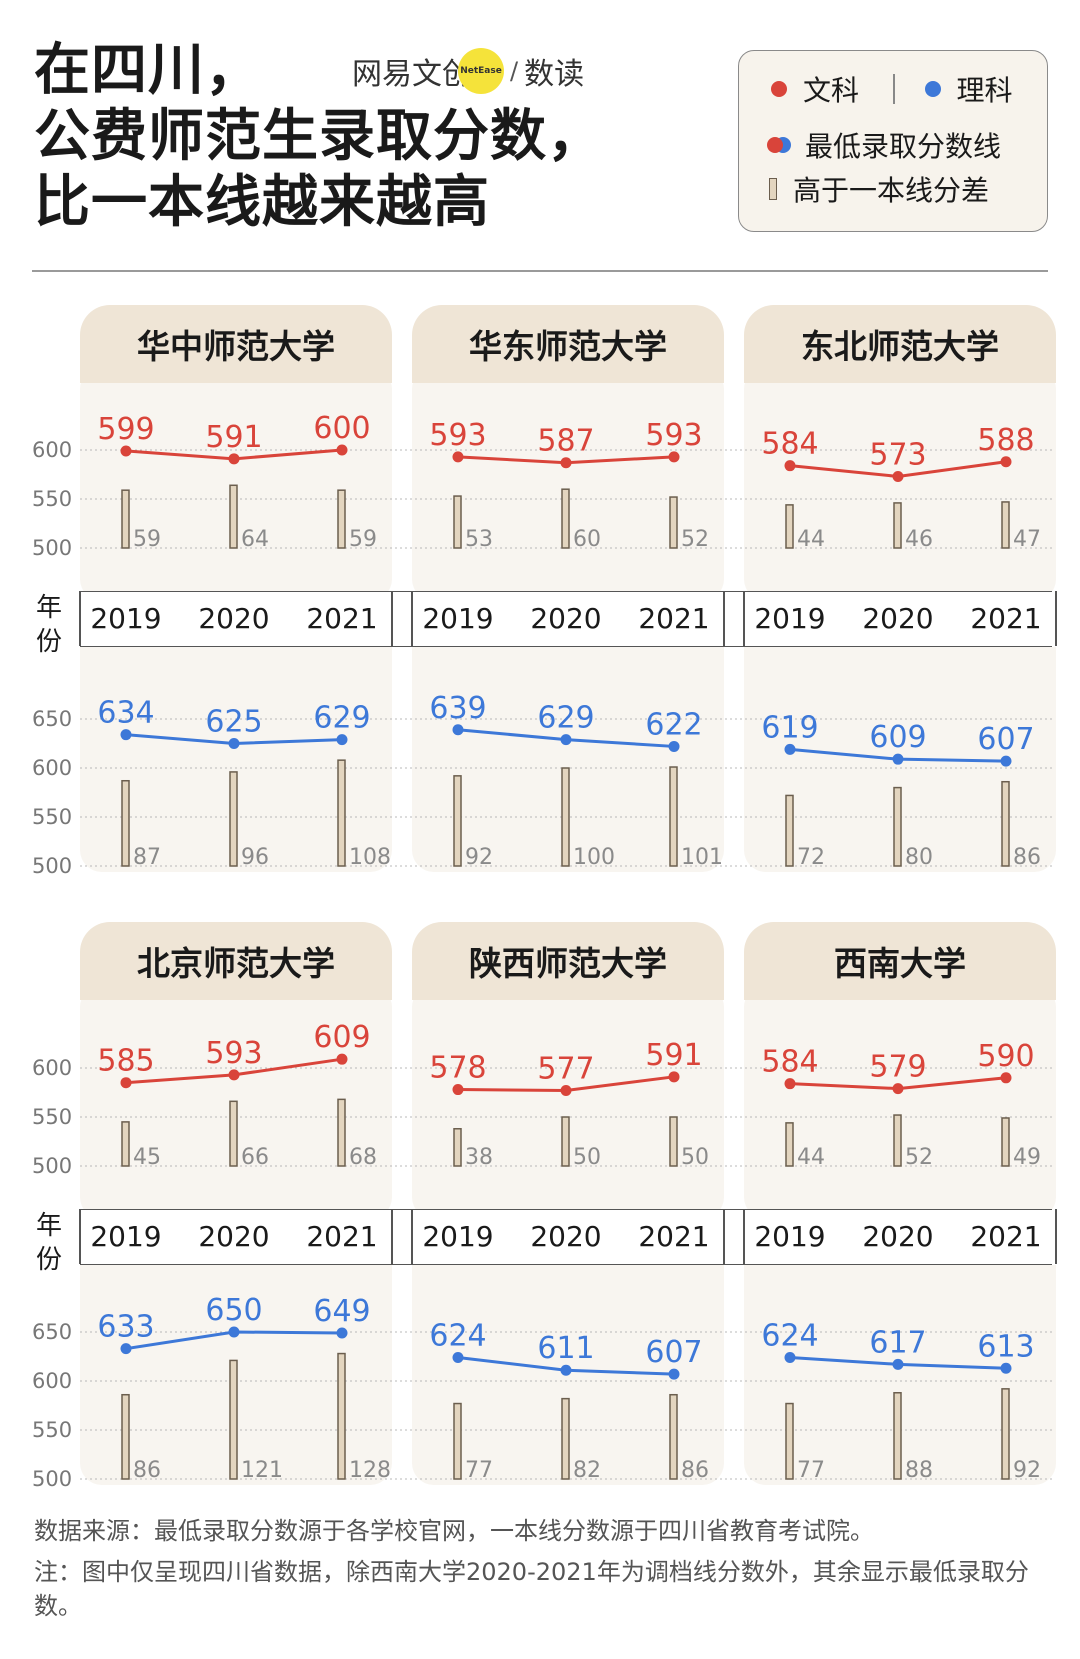 The width and height of the screenshot is (1080, 1659). What do you see at coordinates (52, 817) in the screenshot?
I see `axis-tick-like: 550` at bounding box center [52, 817].